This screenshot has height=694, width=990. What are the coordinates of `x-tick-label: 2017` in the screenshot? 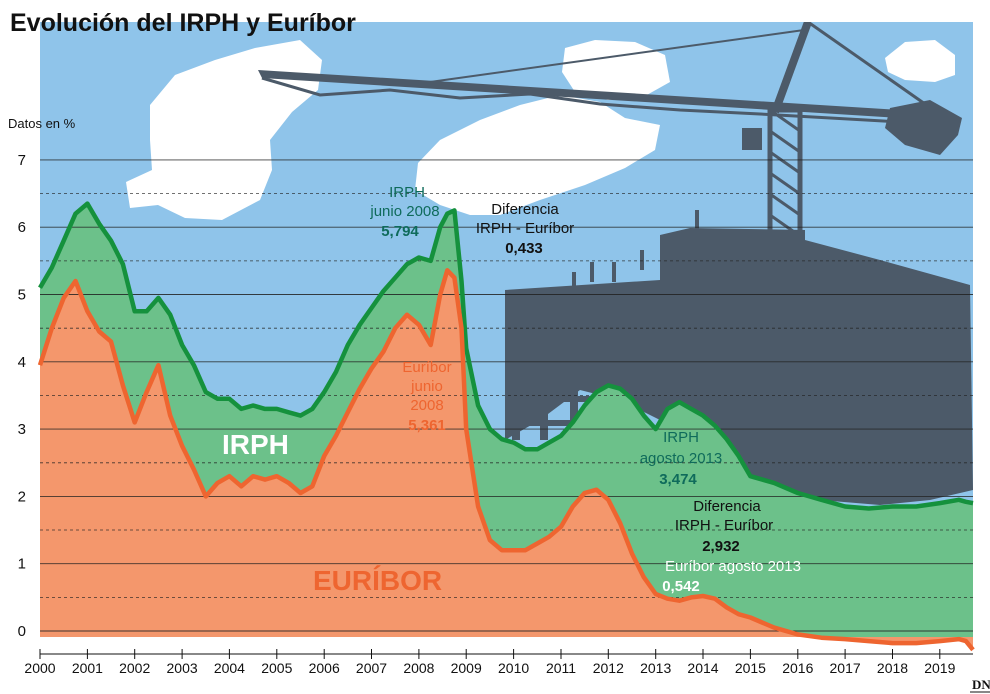 It's located at (845, 668).